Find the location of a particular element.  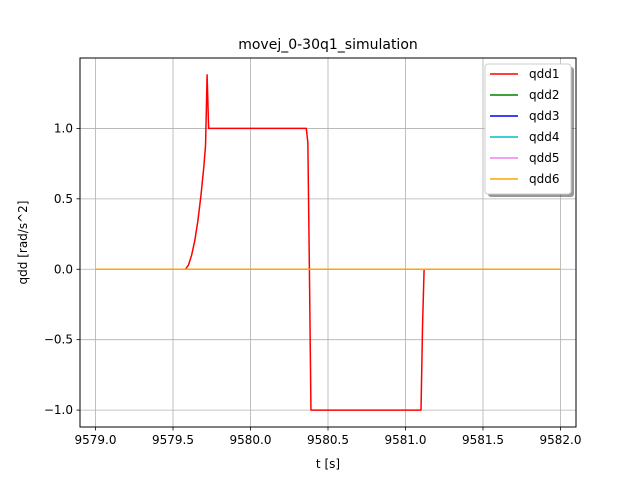

y-tick-label: 1.0 is located at coordinates (63, 128).